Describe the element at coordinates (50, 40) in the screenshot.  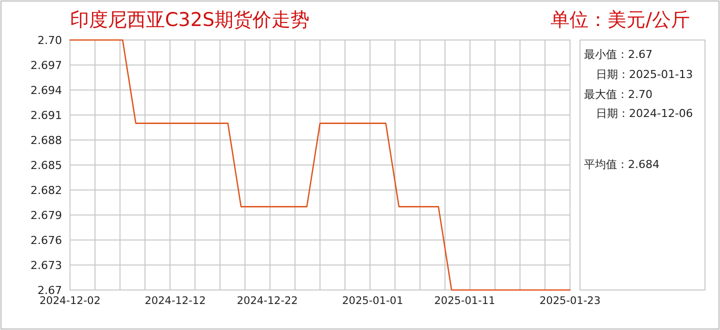
I see `y-tick-label: 2.70` at that location.